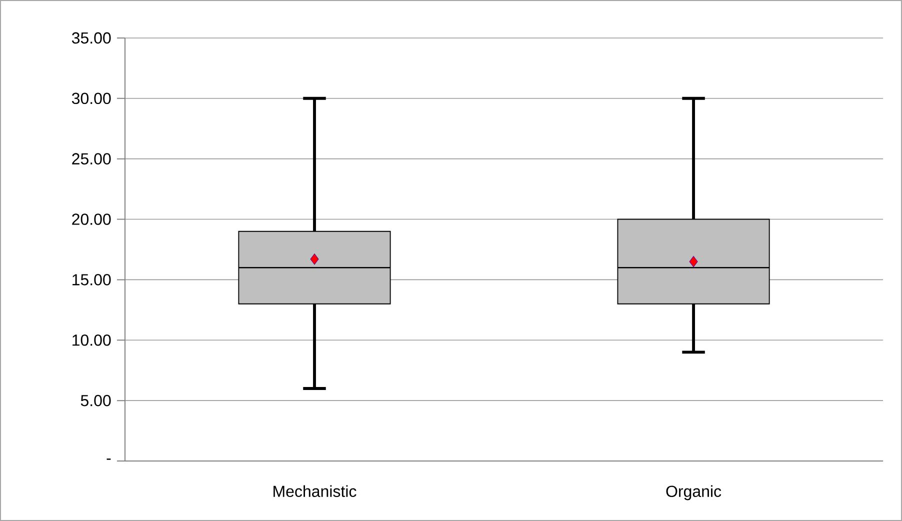  What do you see at coordinates (694, 492) in the screenshot?
I see `x-tick-label: Organic` at bounding box center [694, 492].